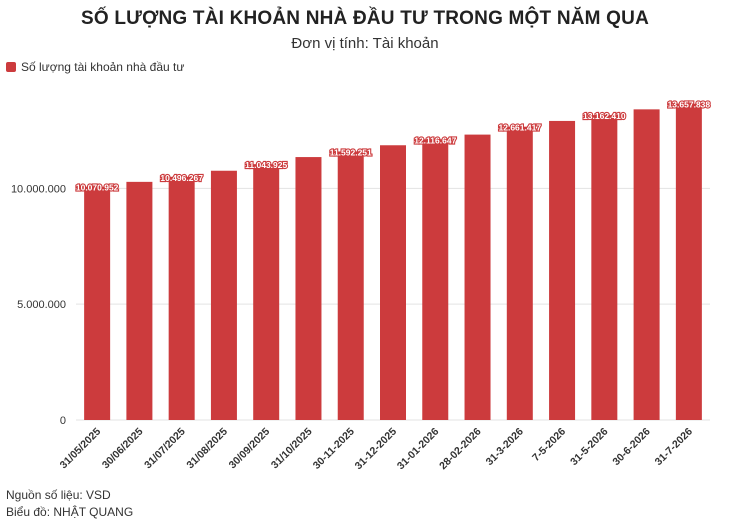  What do you see at coordinates (181, 178) in the screenshot?
I see `data-label: 10.496.267` at bounding box center [181, 178].